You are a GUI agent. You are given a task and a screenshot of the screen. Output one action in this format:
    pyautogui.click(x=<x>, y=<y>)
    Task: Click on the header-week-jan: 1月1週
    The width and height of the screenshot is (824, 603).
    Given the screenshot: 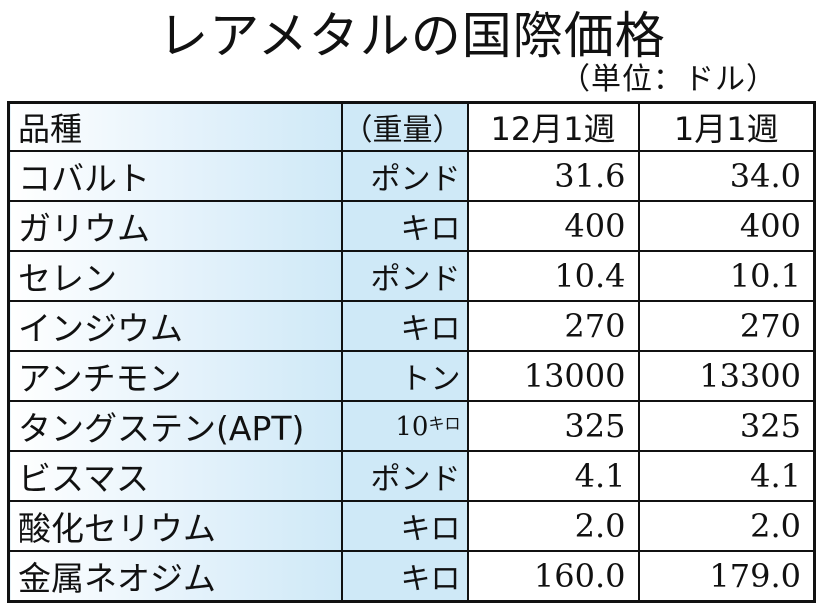 What is the action you would take?
    pyautogui.click(x=726, y=126)
    